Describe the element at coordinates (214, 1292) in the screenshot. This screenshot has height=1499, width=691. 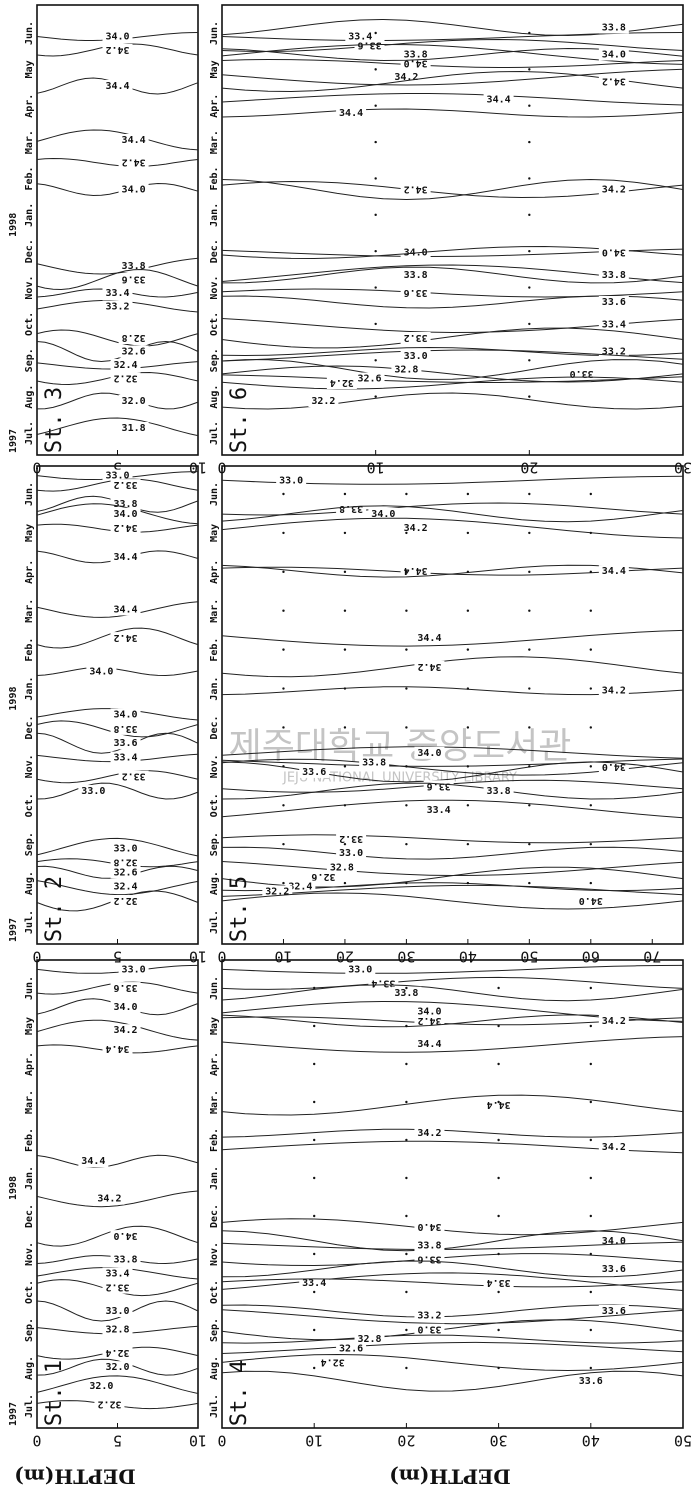
I see `month-label: Oct.` at that location.